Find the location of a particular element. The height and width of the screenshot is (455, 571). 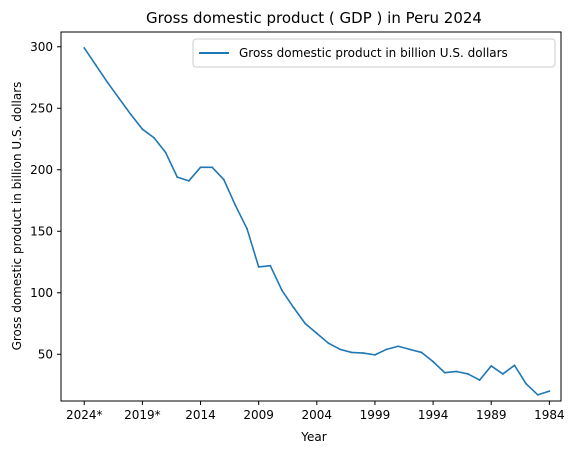

y-axis-ticks: 50 100 150 200 250 300 is located at coordinates (45, 200).